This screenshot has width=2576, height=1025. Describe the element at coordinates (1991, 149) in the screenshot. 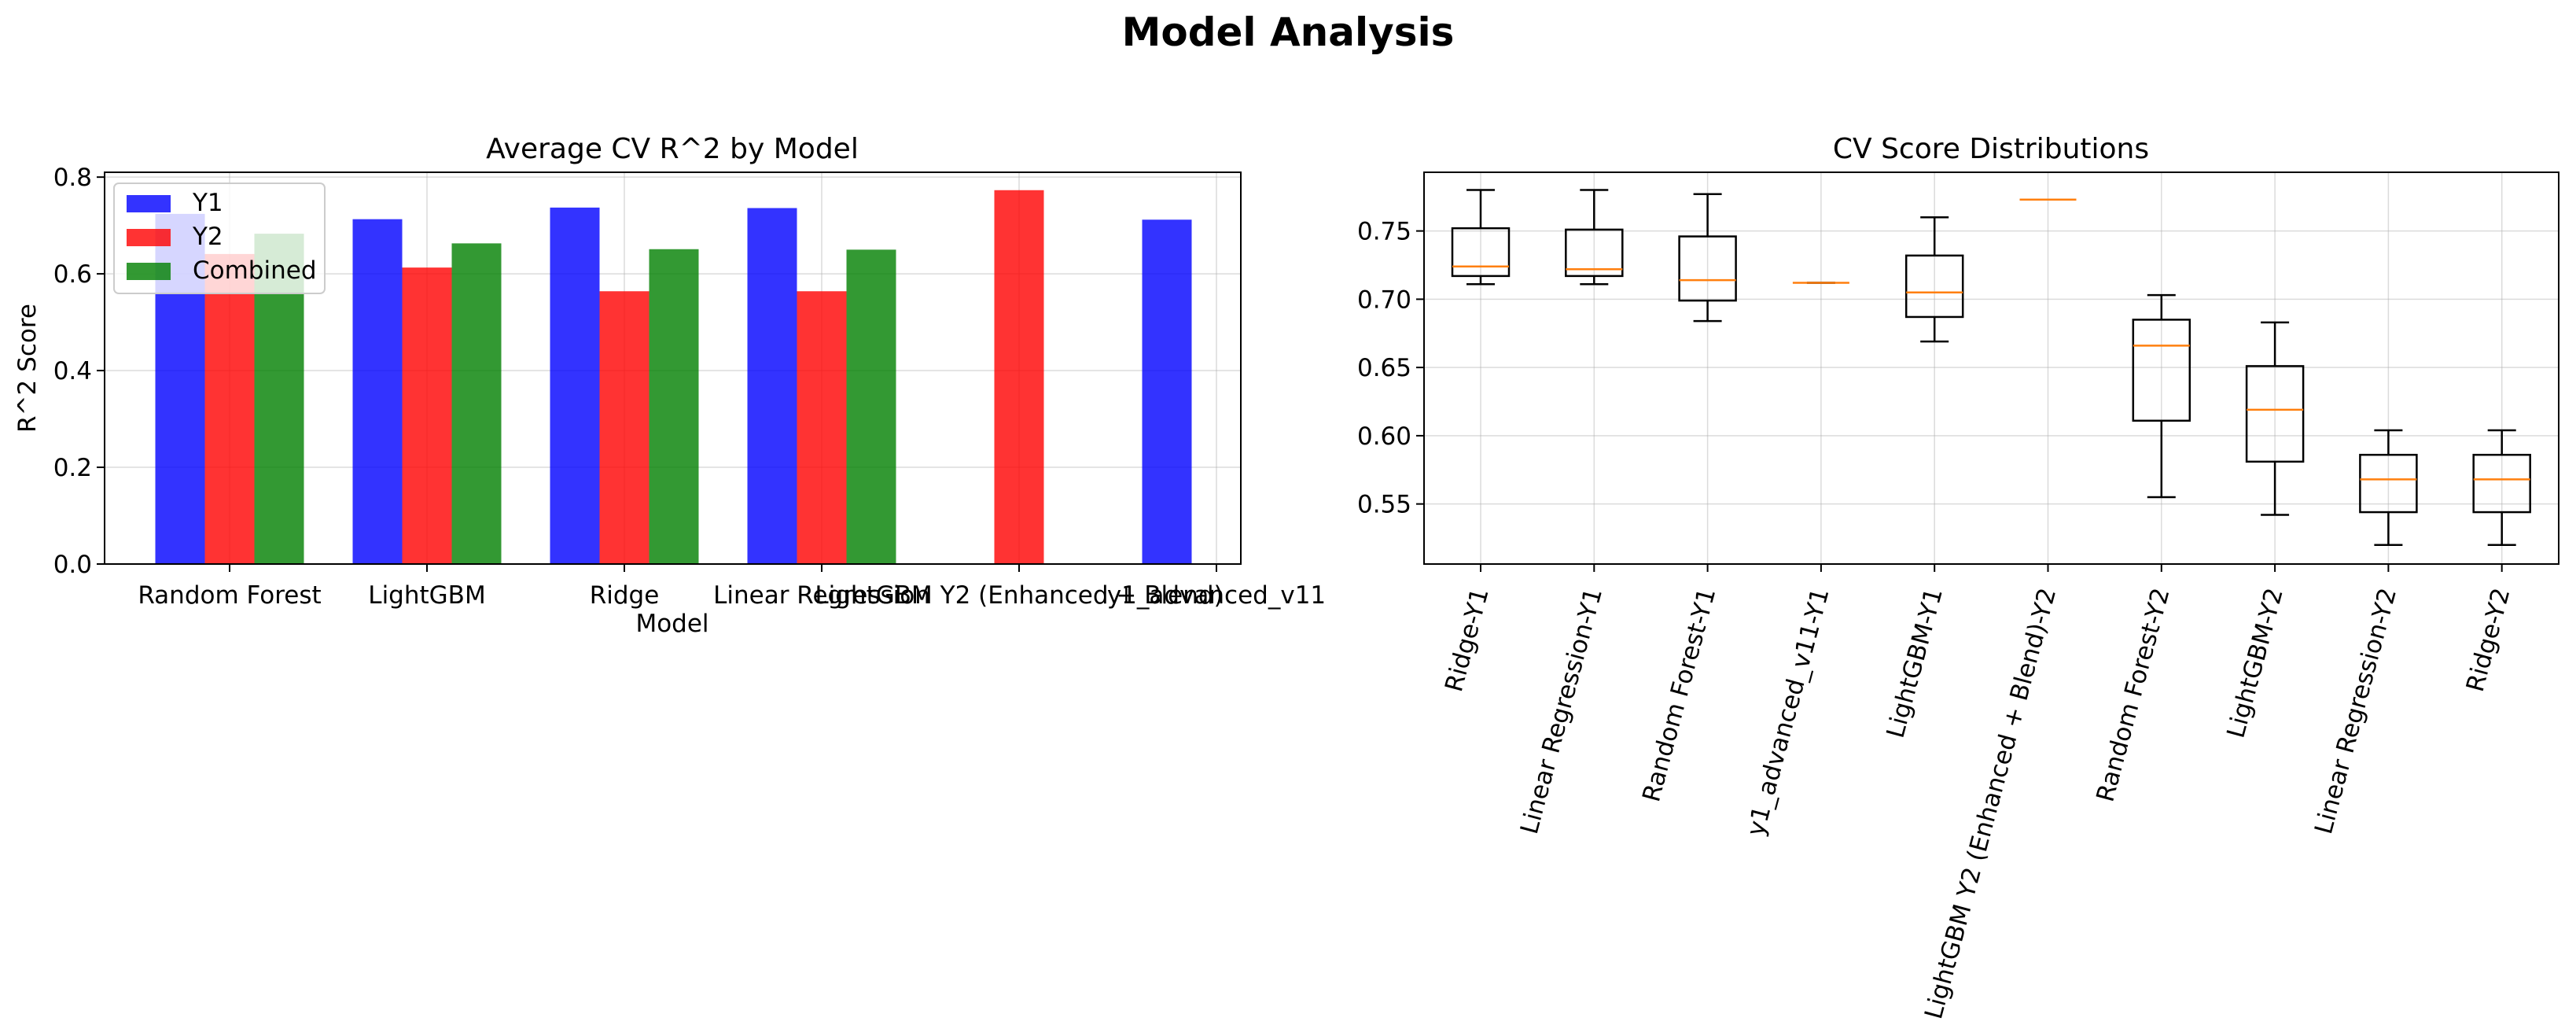

I see `box-plot-title: CV Score Distributions` at that location.